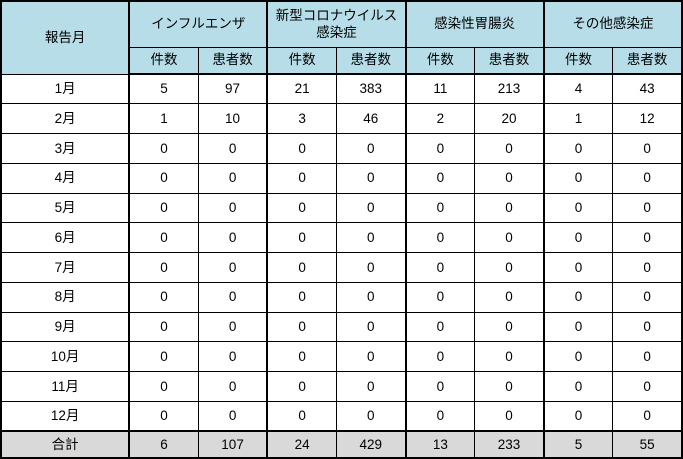 The width and height of the screenshot is (683, 459). Describe the element at coordinates (65, 37) in the screenshot. I see `report-month-header: 報告月` at that location.